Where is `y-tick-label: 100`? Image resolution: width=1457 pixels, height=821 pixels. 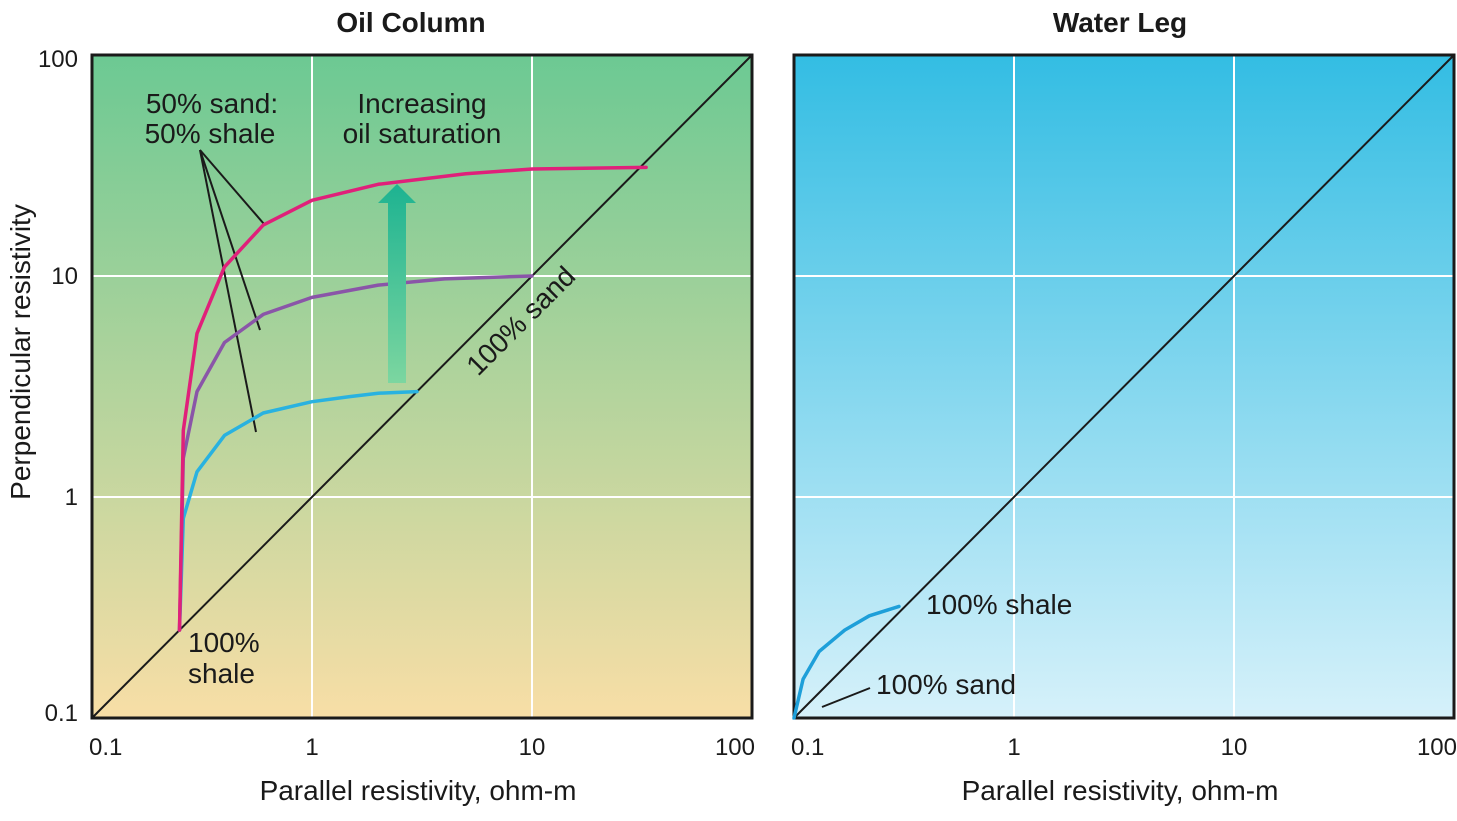 y-tick-label: 100 is located at coordinates (58, 59).